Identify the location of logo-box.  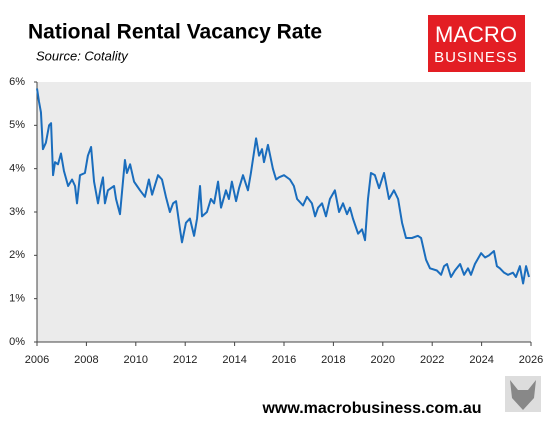
(476, 43).